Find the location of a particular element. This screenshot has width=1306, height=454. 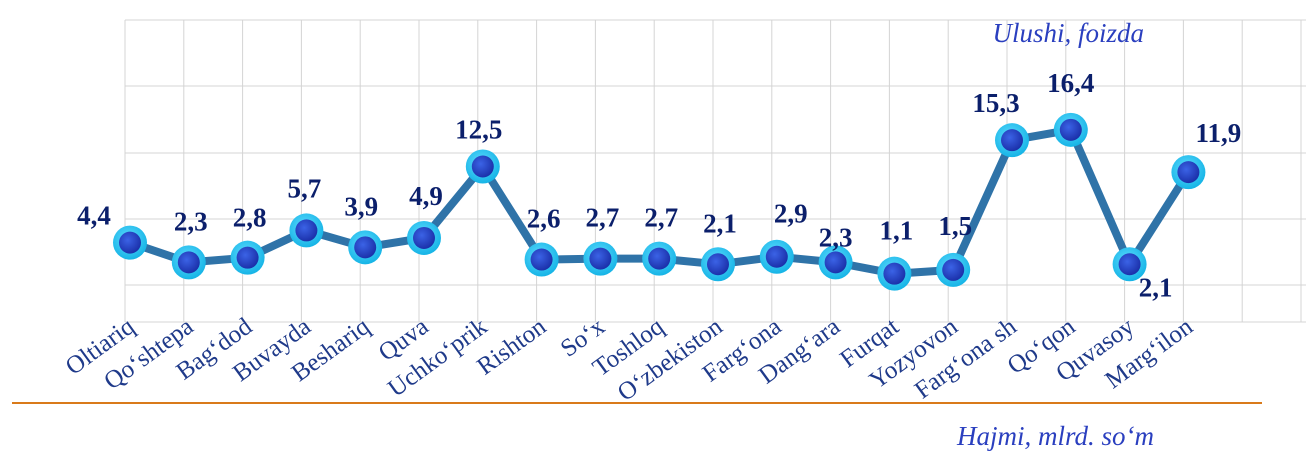

legend-top-label: Ulushi, foizda is located at coordinates (1068, 33).